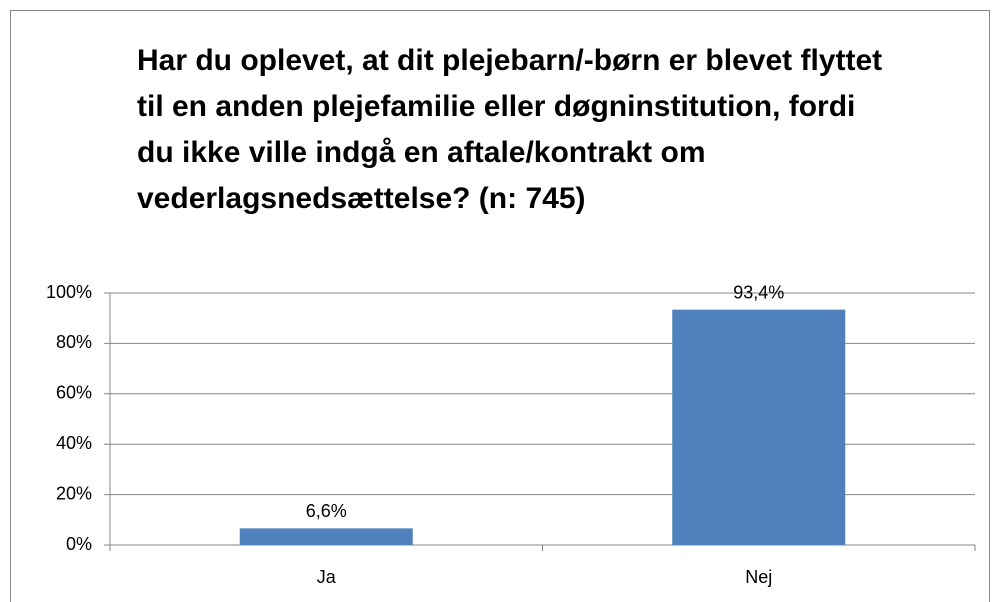 This screenshot has height=602, width=995. I want to click on y-tick-label: 60%, so click(74, 393).